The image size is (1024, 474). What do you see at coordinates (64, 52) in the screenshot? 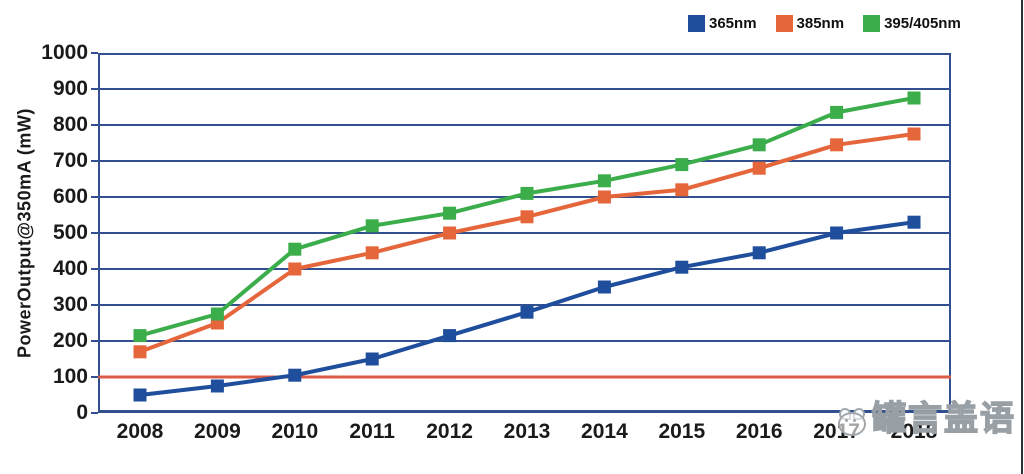
I see `y-axis-label: 1000` at bounding box center [64, 52].